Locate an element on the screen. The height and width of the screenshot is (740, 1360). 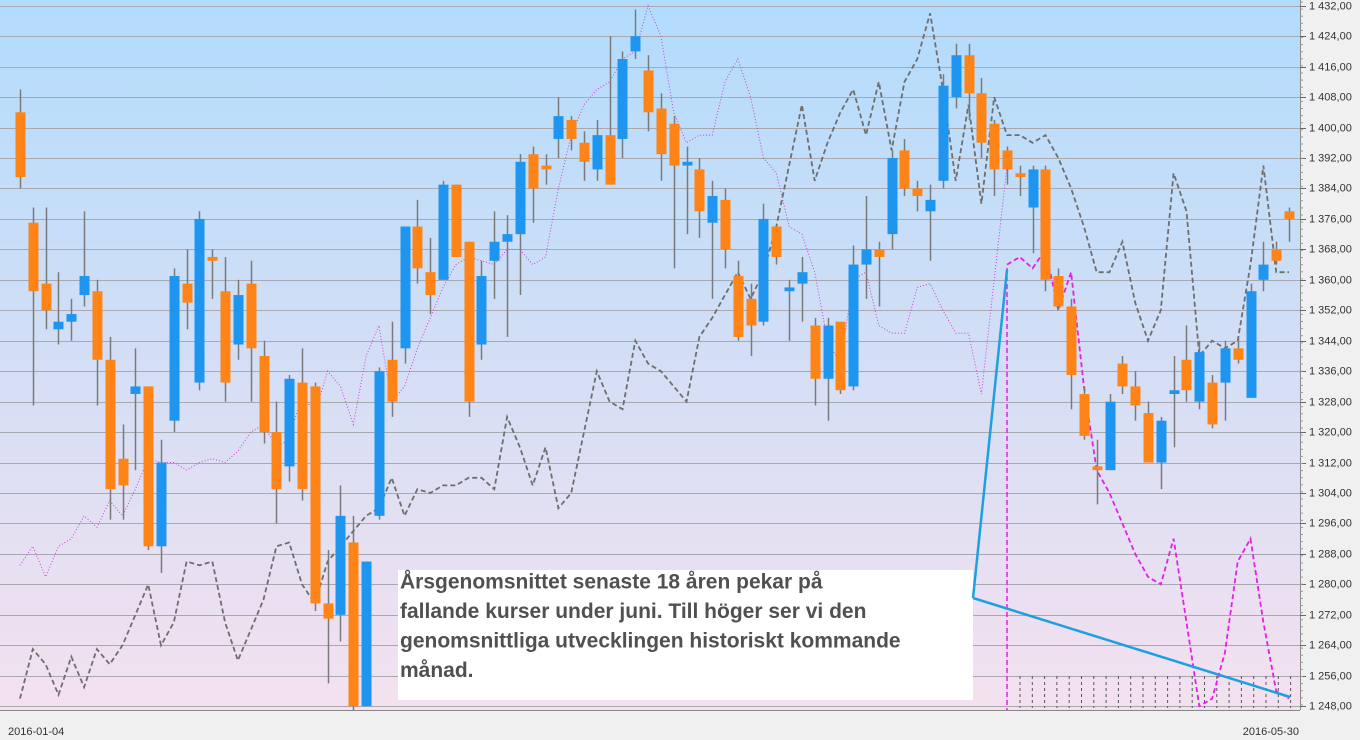
forecast-markers is located at coordinates (1155, 692).